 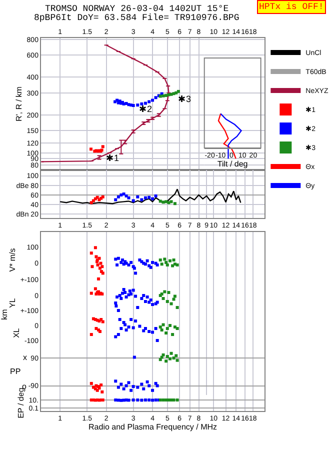 I want to click on x-axis-title: Tilt / deg, so click(x=232, y=164).